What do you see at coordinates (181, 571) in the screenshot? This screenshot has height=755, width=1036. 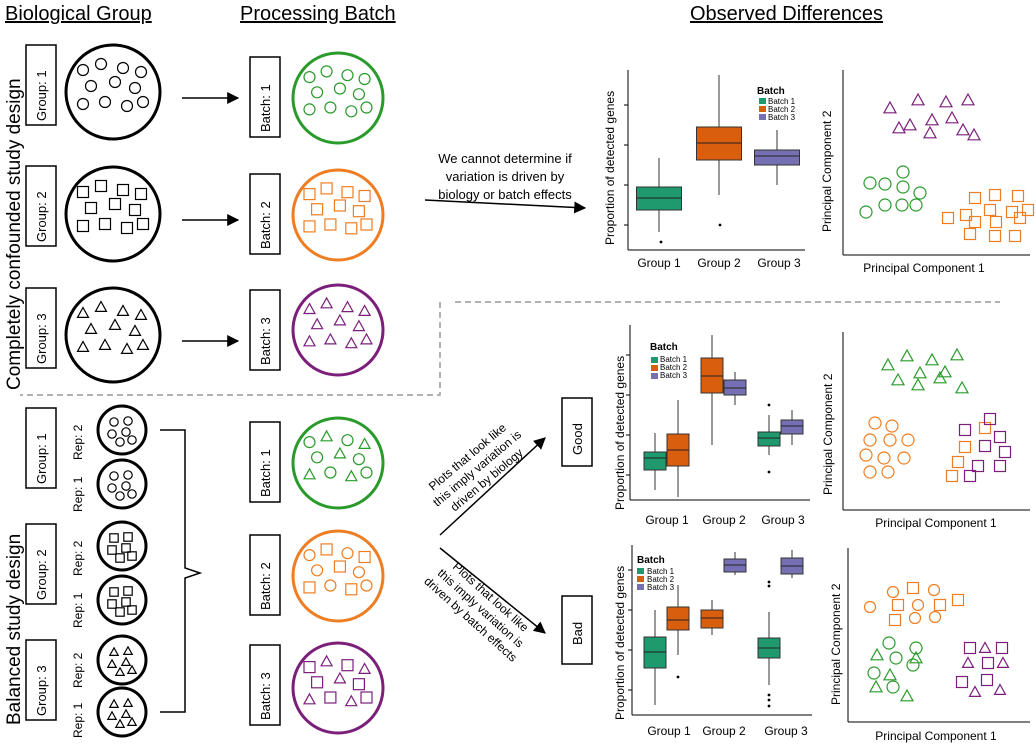 I see `bracket` at bounding box center [181, 571].